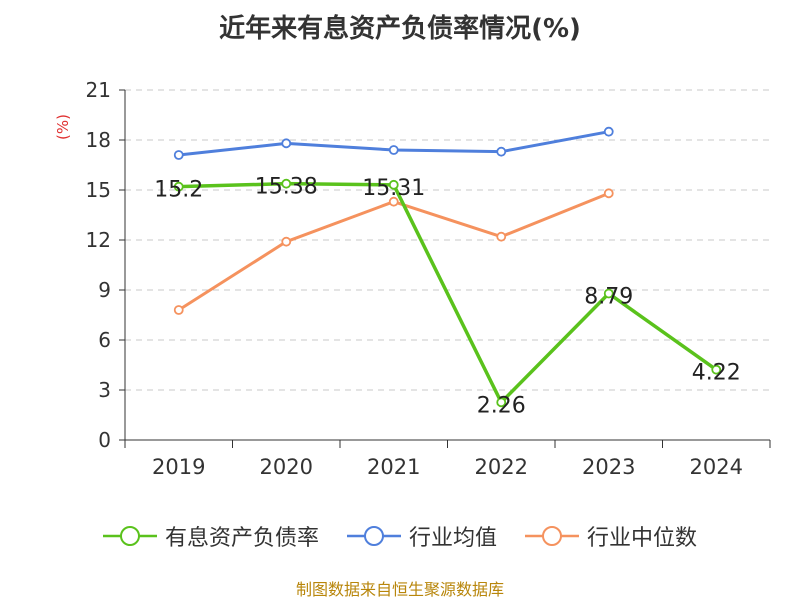  What do you see at coordinates (399, 589) in the screenshot?
I see `data-source-note: 制图数据来自恒生聚源数据库` at bounding box center [399, 589].